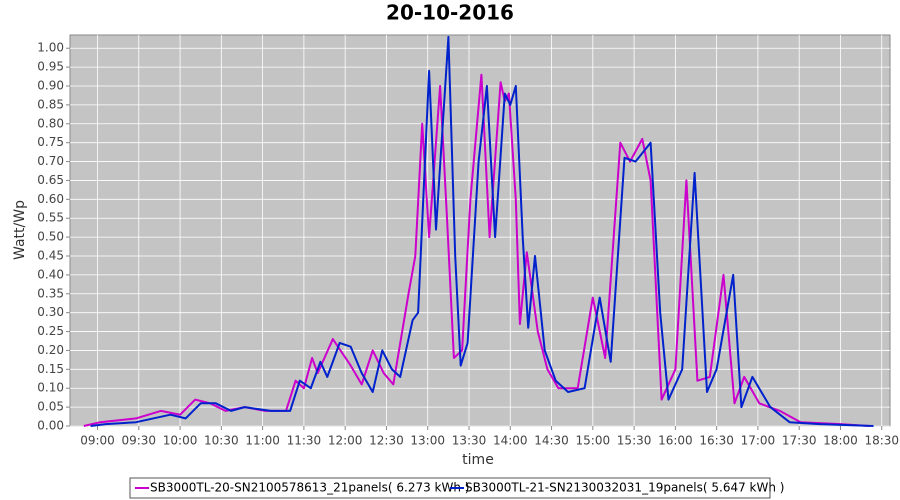 This screenshot has width=900, height=500. I want to click on y-tick-label: 0.95, so click(50, 67).